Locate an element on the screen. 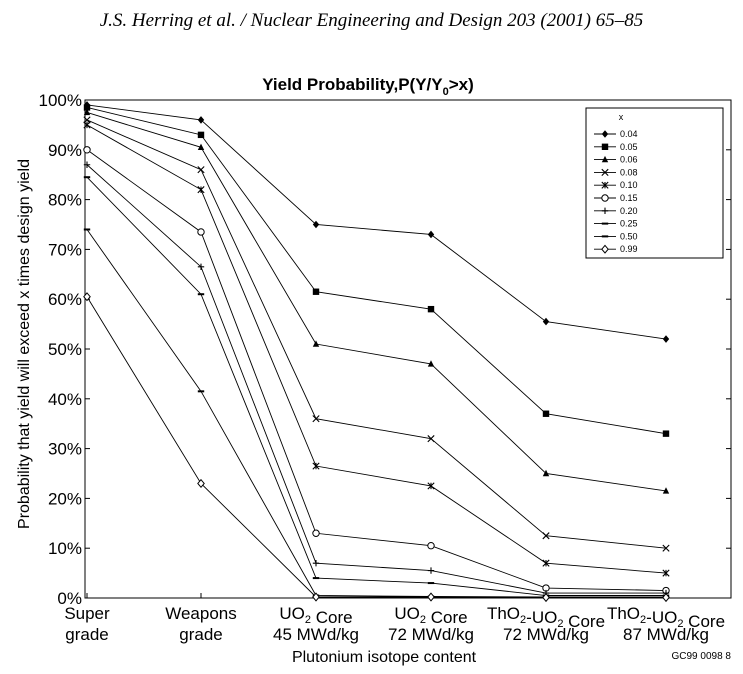  x-tick-label: Weapons is located at coordinates (201, 613).